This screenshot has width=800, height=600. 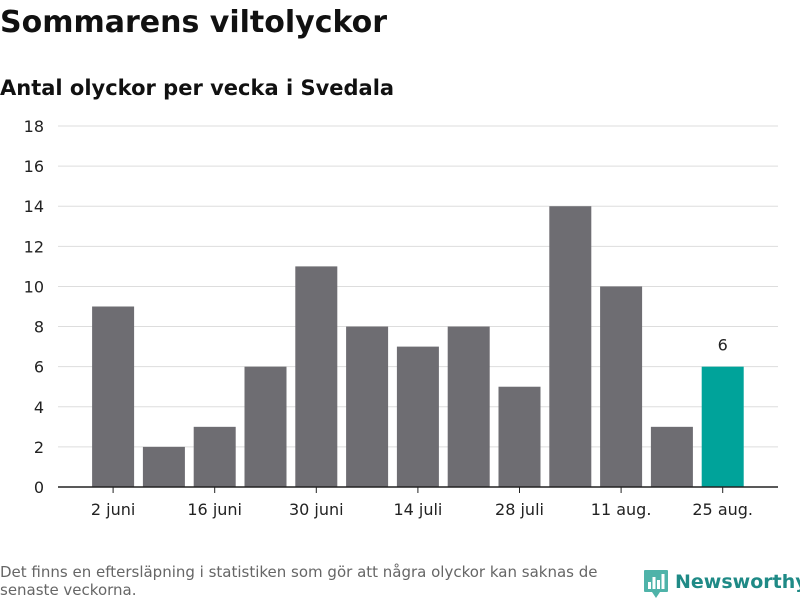 What do you see at coordinates (214, 509) in the screenshot?
I see `x-tick-label: 16 juni` at bounding box center [214, 509].